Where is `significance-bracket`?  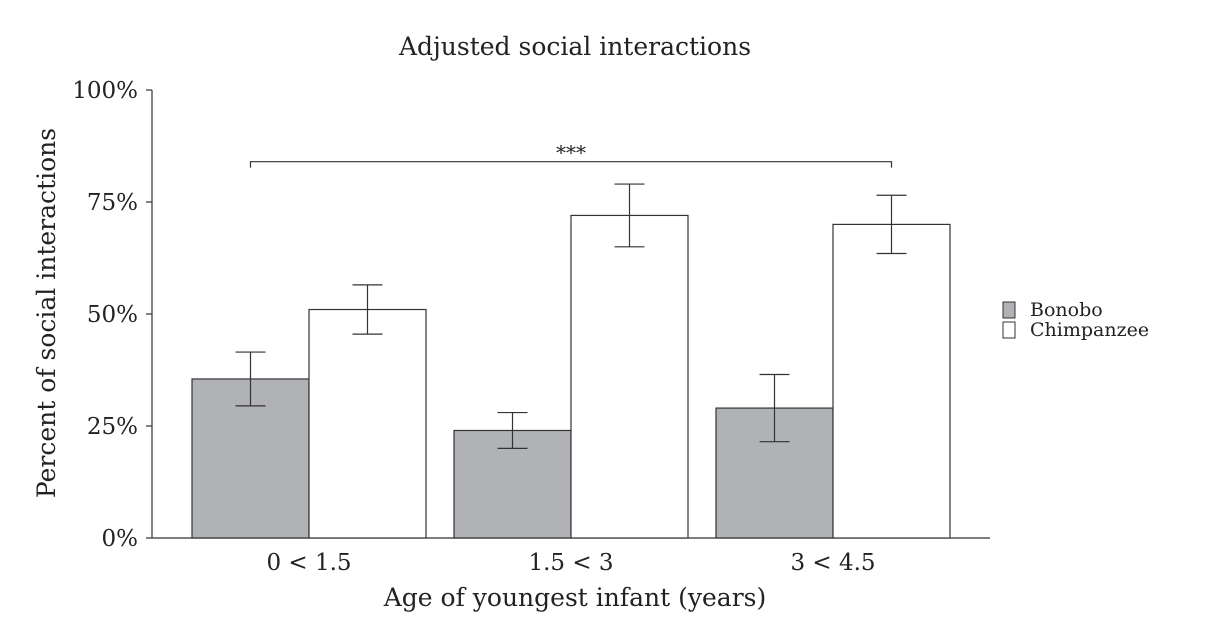 significance-bracket is located at coordinates (571, 164).